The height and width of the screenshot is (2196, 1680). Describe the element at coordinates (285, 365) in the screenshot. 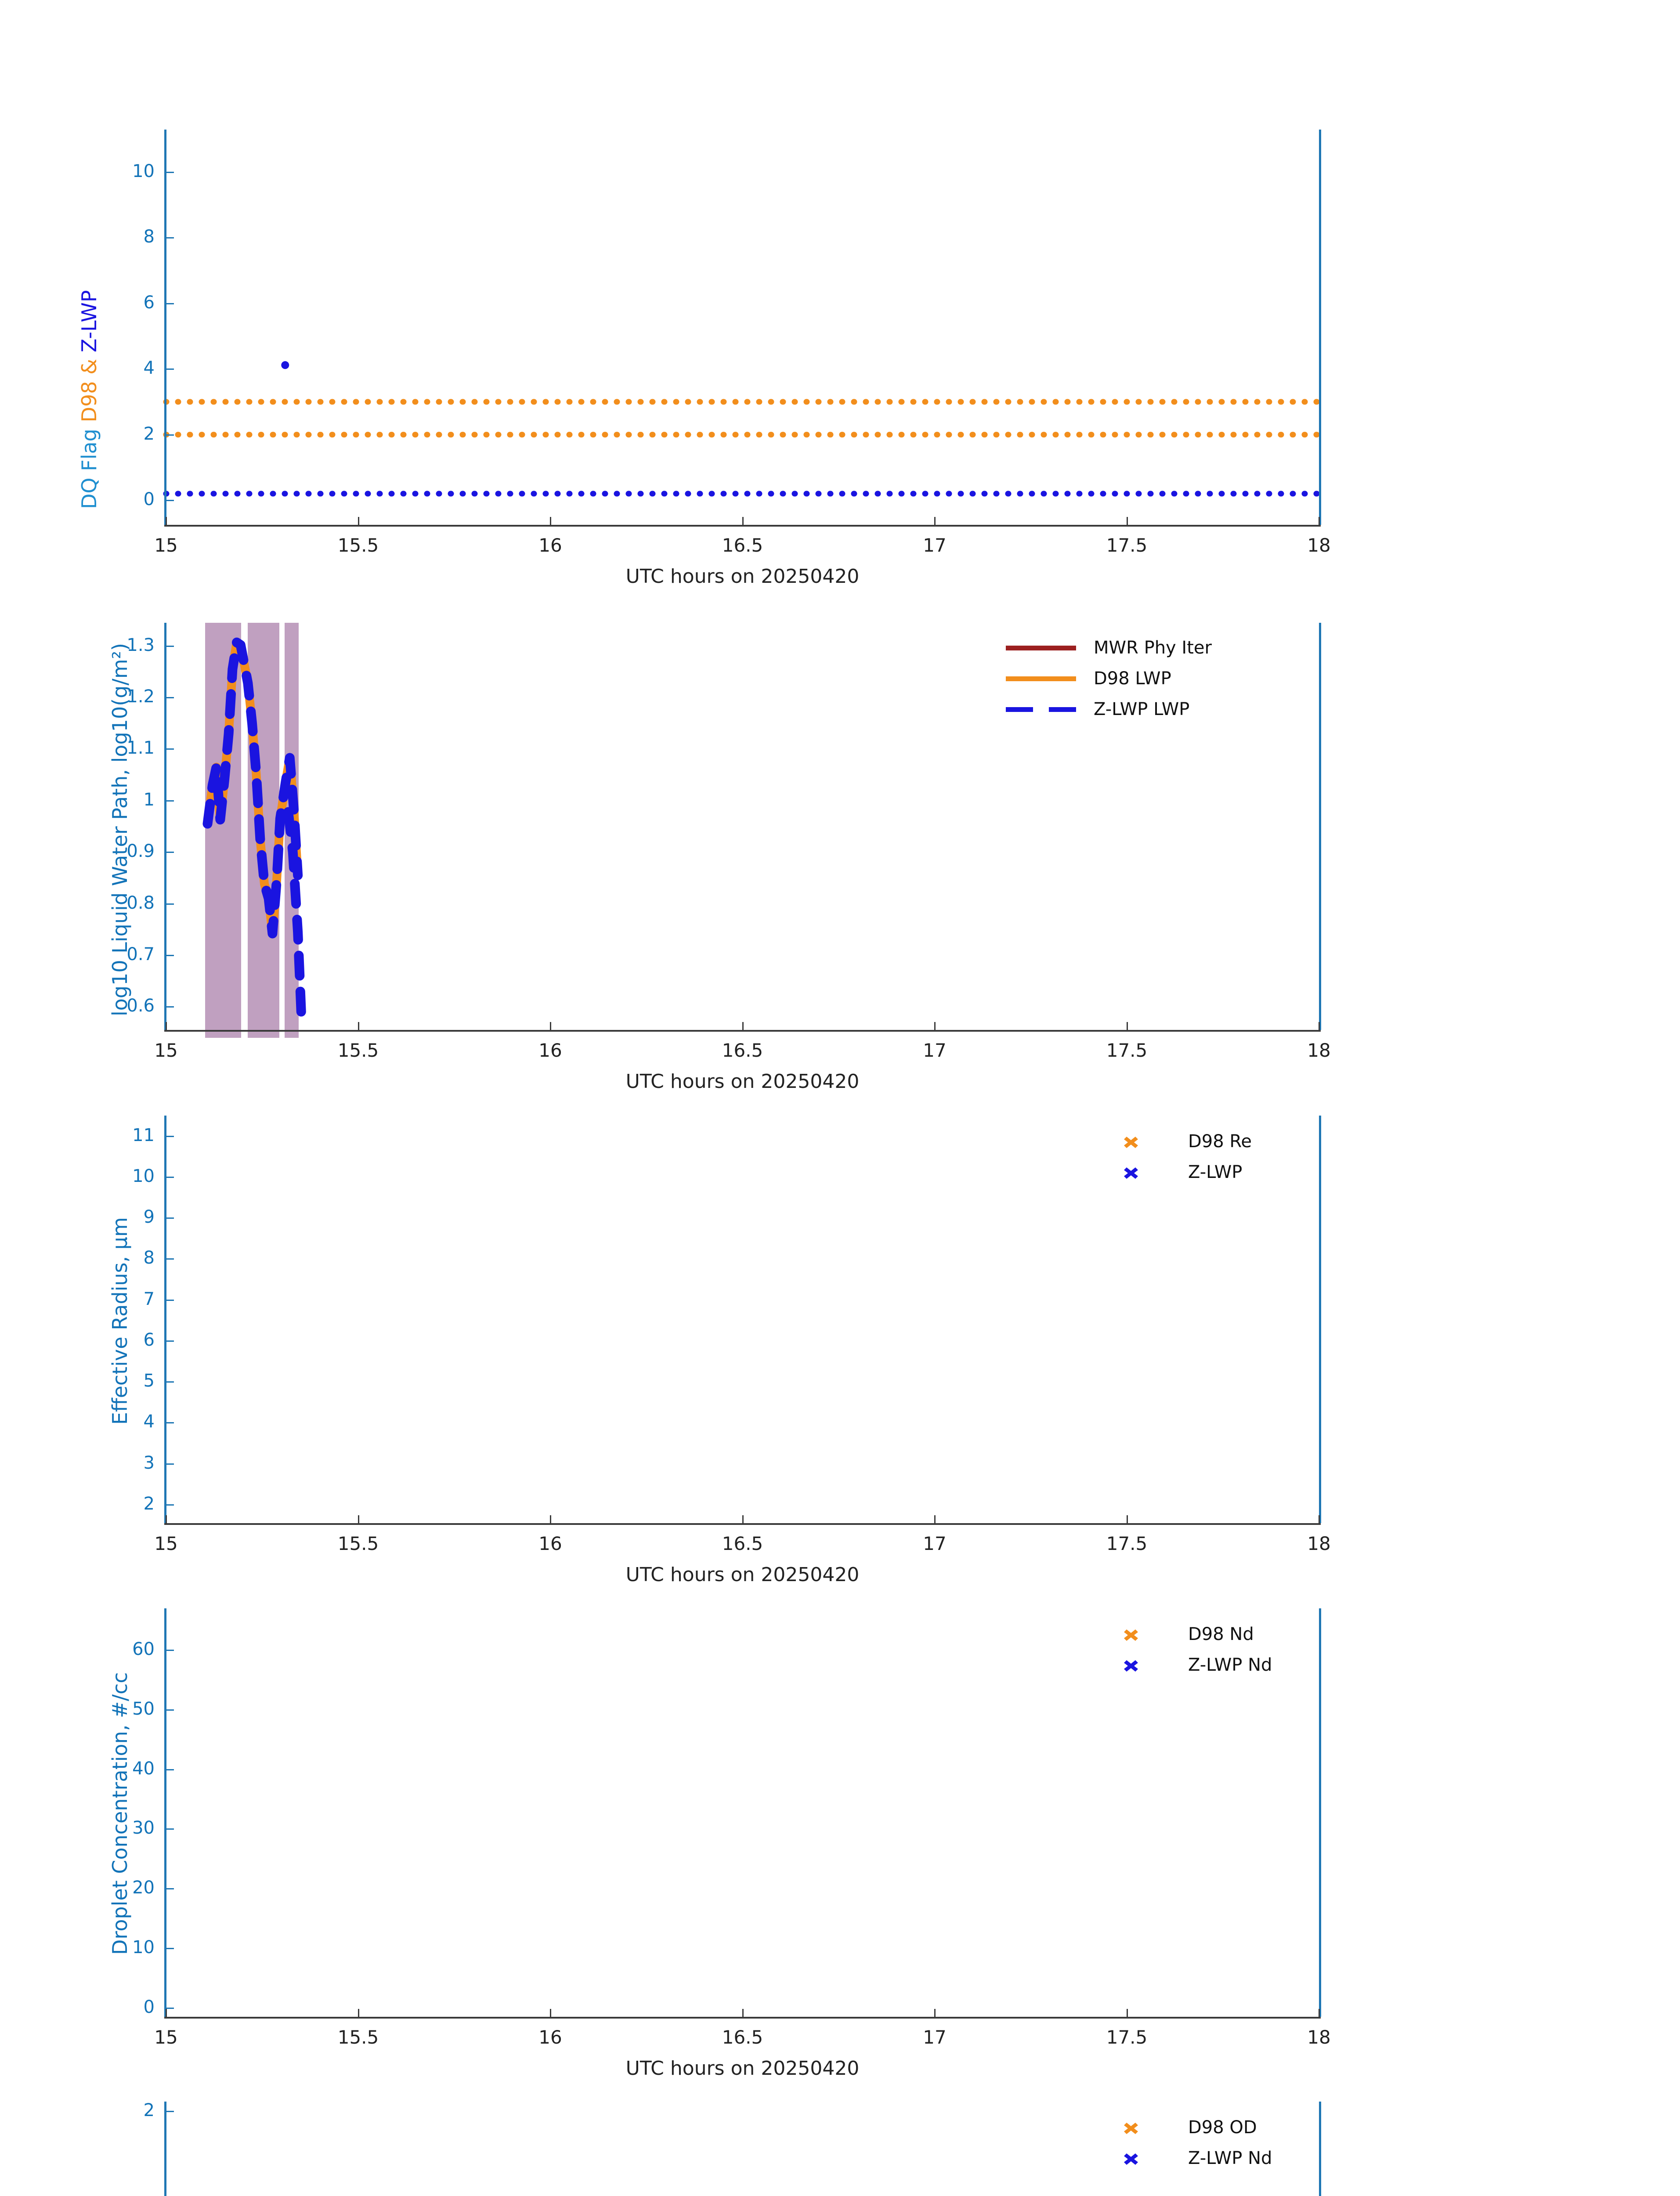

I see `data-point` at that location.